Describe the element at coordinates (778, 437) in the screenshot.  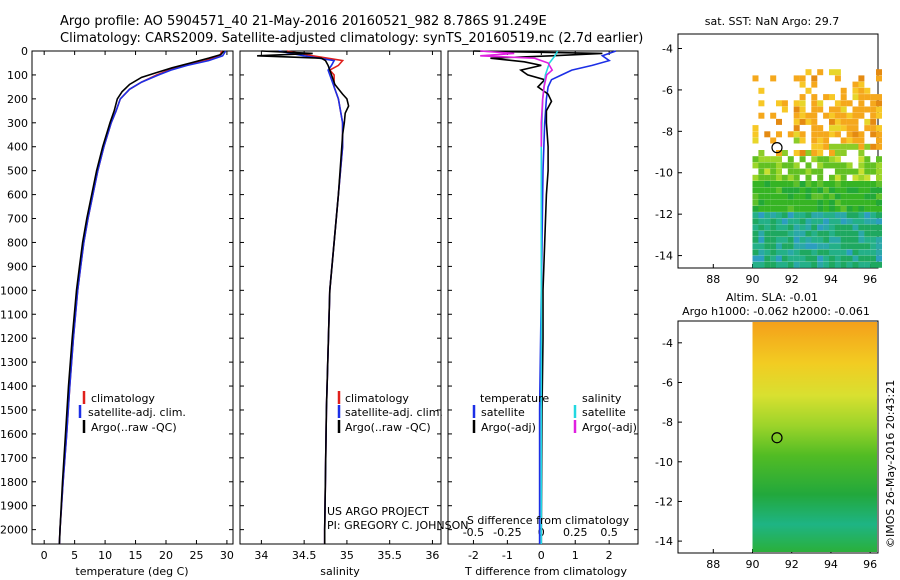
I see `sla-map-frame` at that location.